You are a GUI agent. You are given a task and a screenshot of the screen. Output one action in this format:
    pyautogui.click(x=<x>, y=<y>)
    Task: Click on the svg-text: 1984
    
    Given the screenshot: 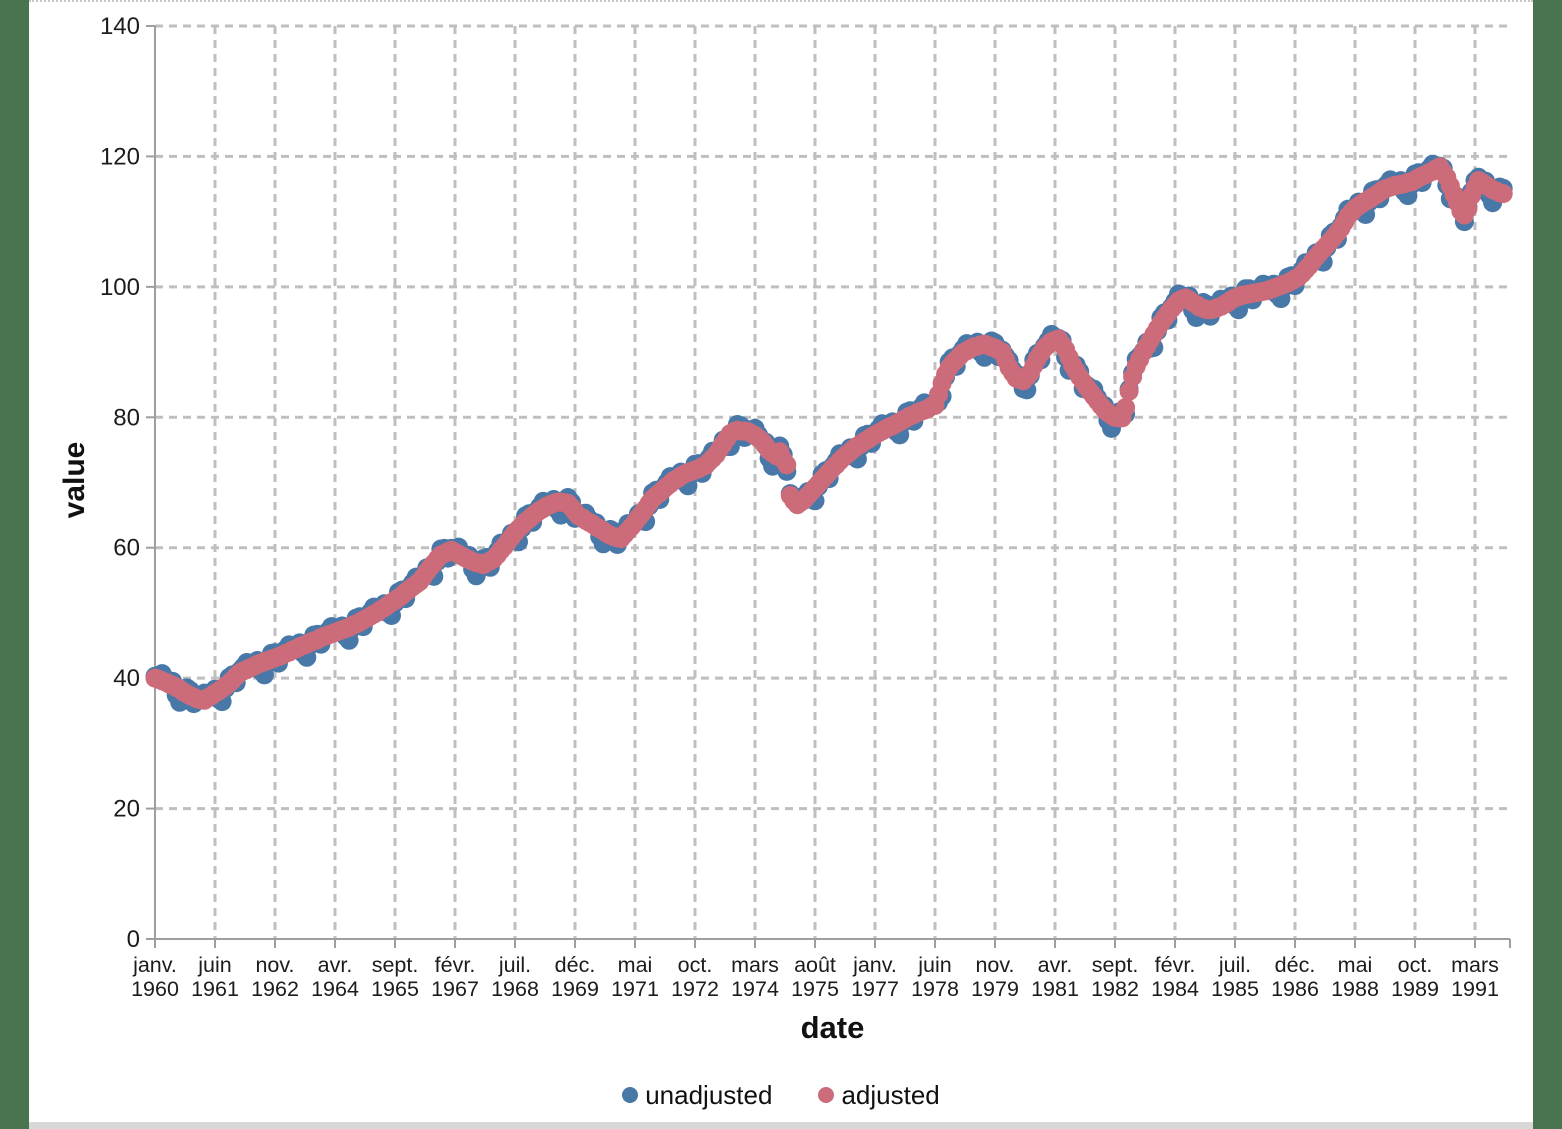 What is the action you would take?
    pyautogui.click(x=1175, y=989)
    